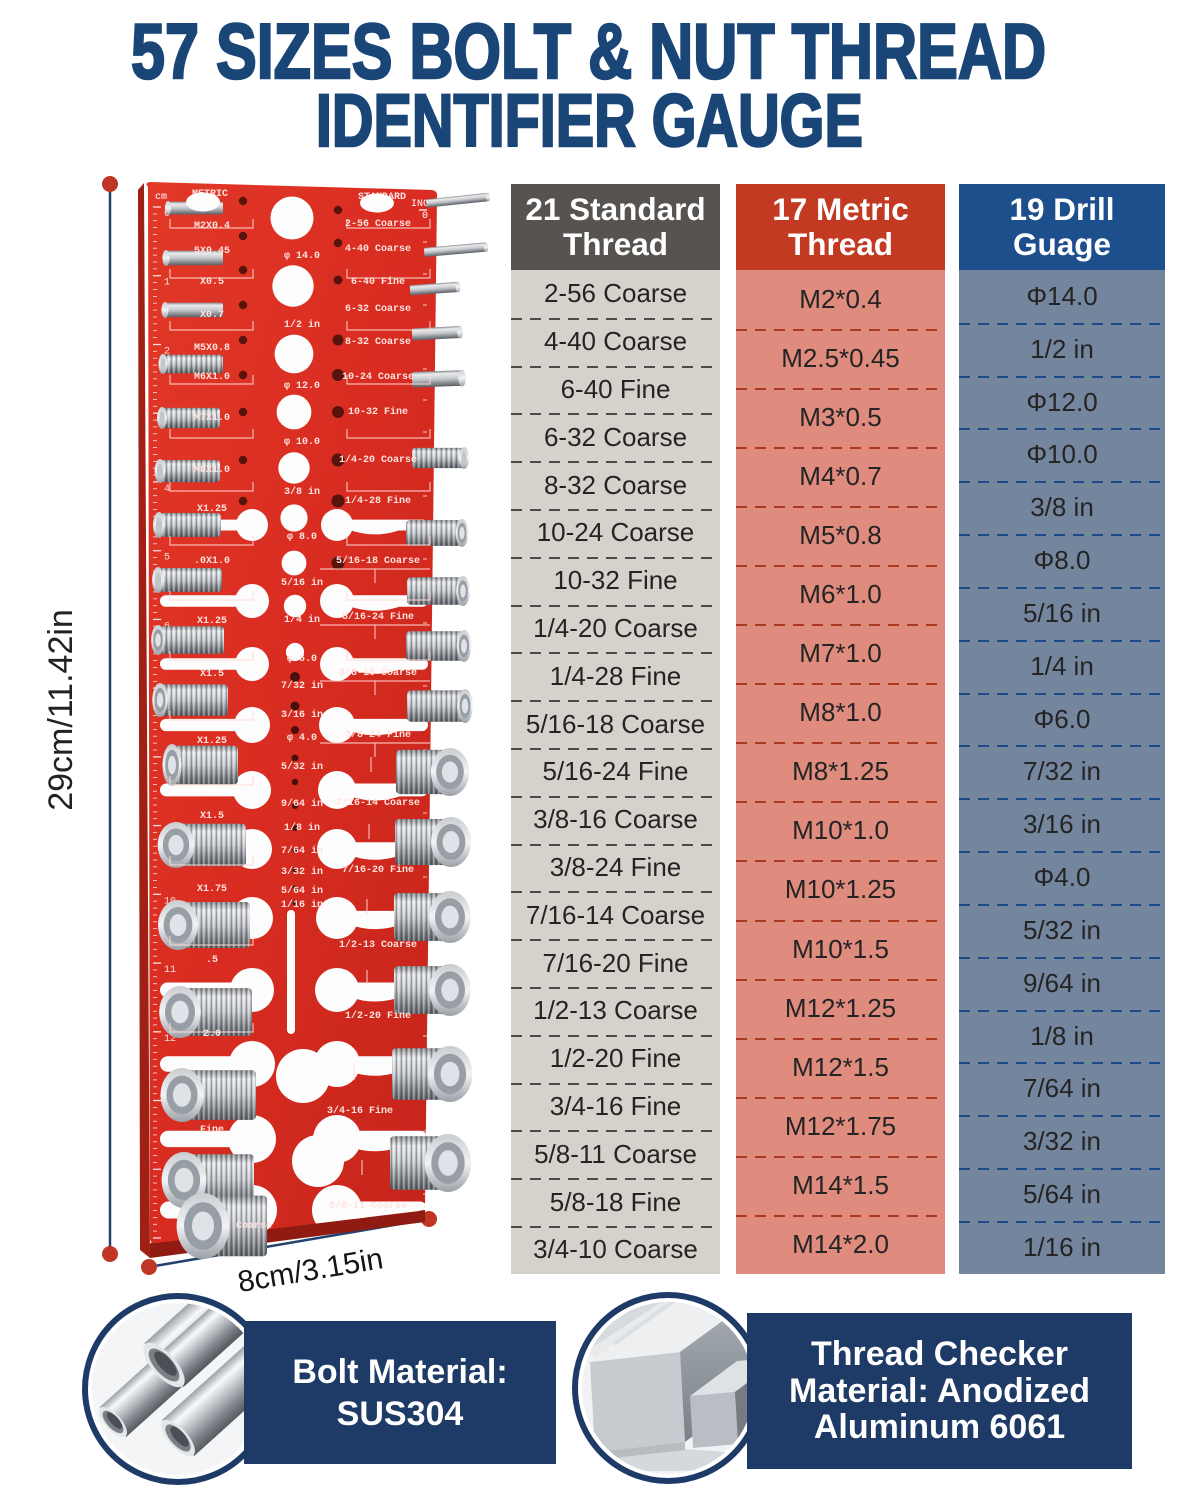 The width and height of the screenshot is (1185, 1500). I want to click on svg-text: M5X0.8, so click(212, 348).